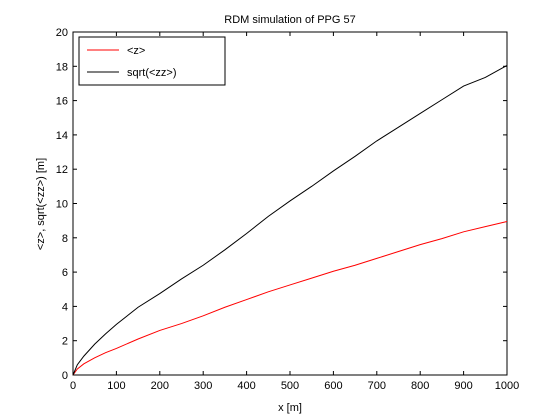  Describe the element at coordinates (62, 205) in the screenshot. I see `y-tick-label: 10` at that location.